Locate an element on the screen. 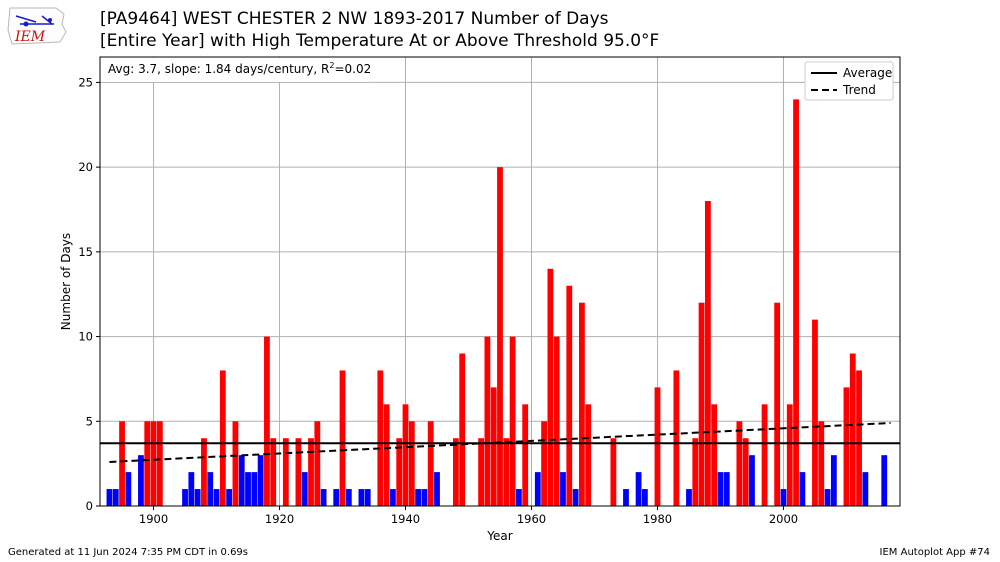  bar-1977 is located at coordinates (638, 489).